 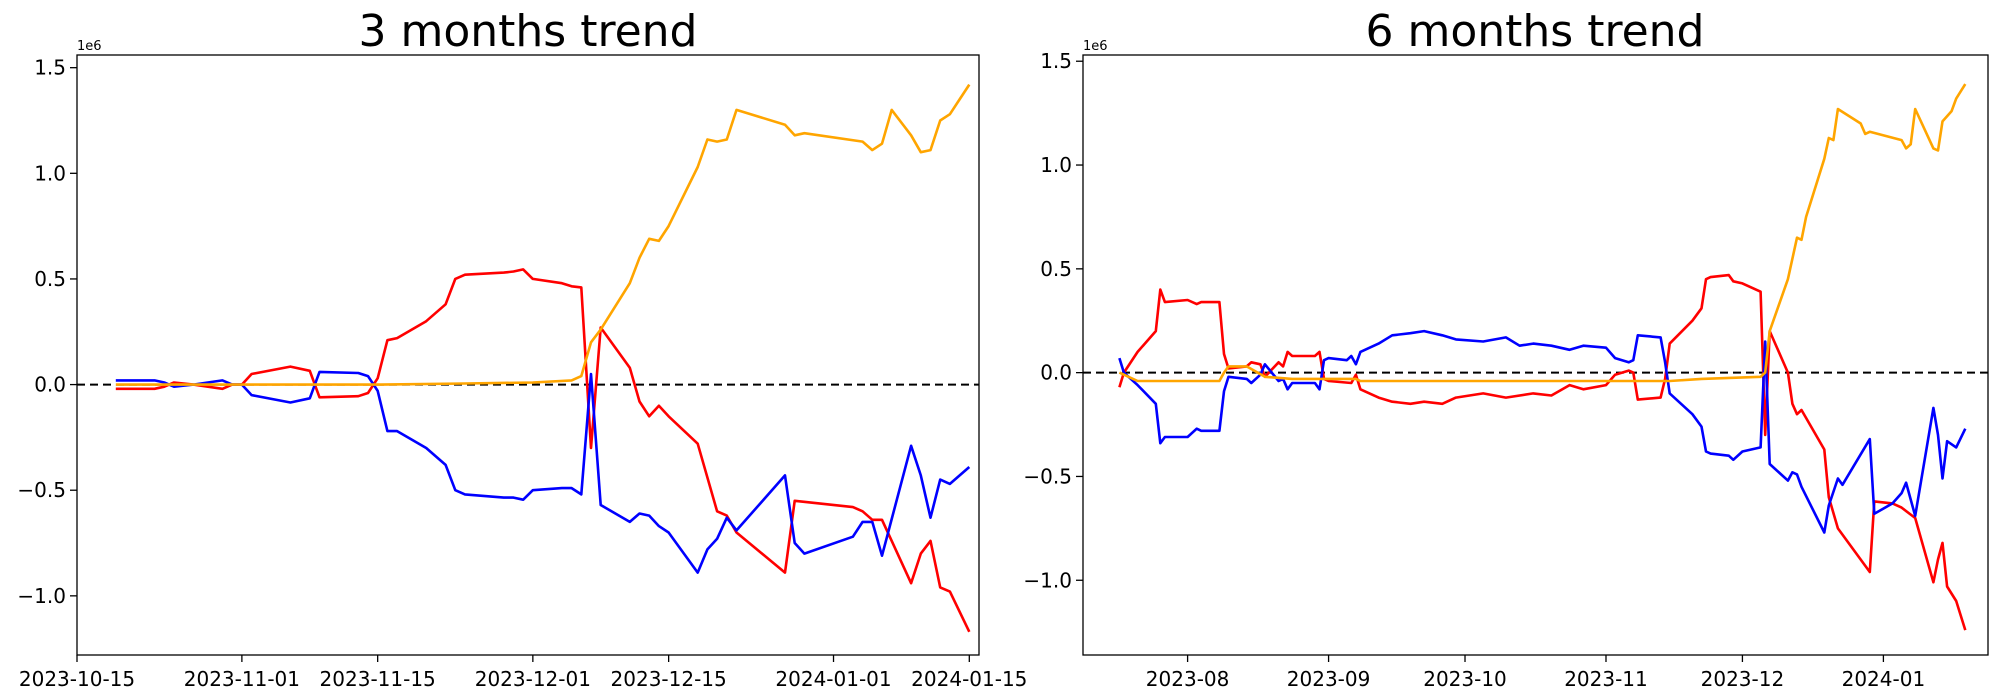 What do you see at coordinates (1053, 320) in the screenshot?
I see `right-y-axis-ticks: −1.0 −0.5 0.0 0.5 1.0 1.5` at bounding box center [1053, 320].